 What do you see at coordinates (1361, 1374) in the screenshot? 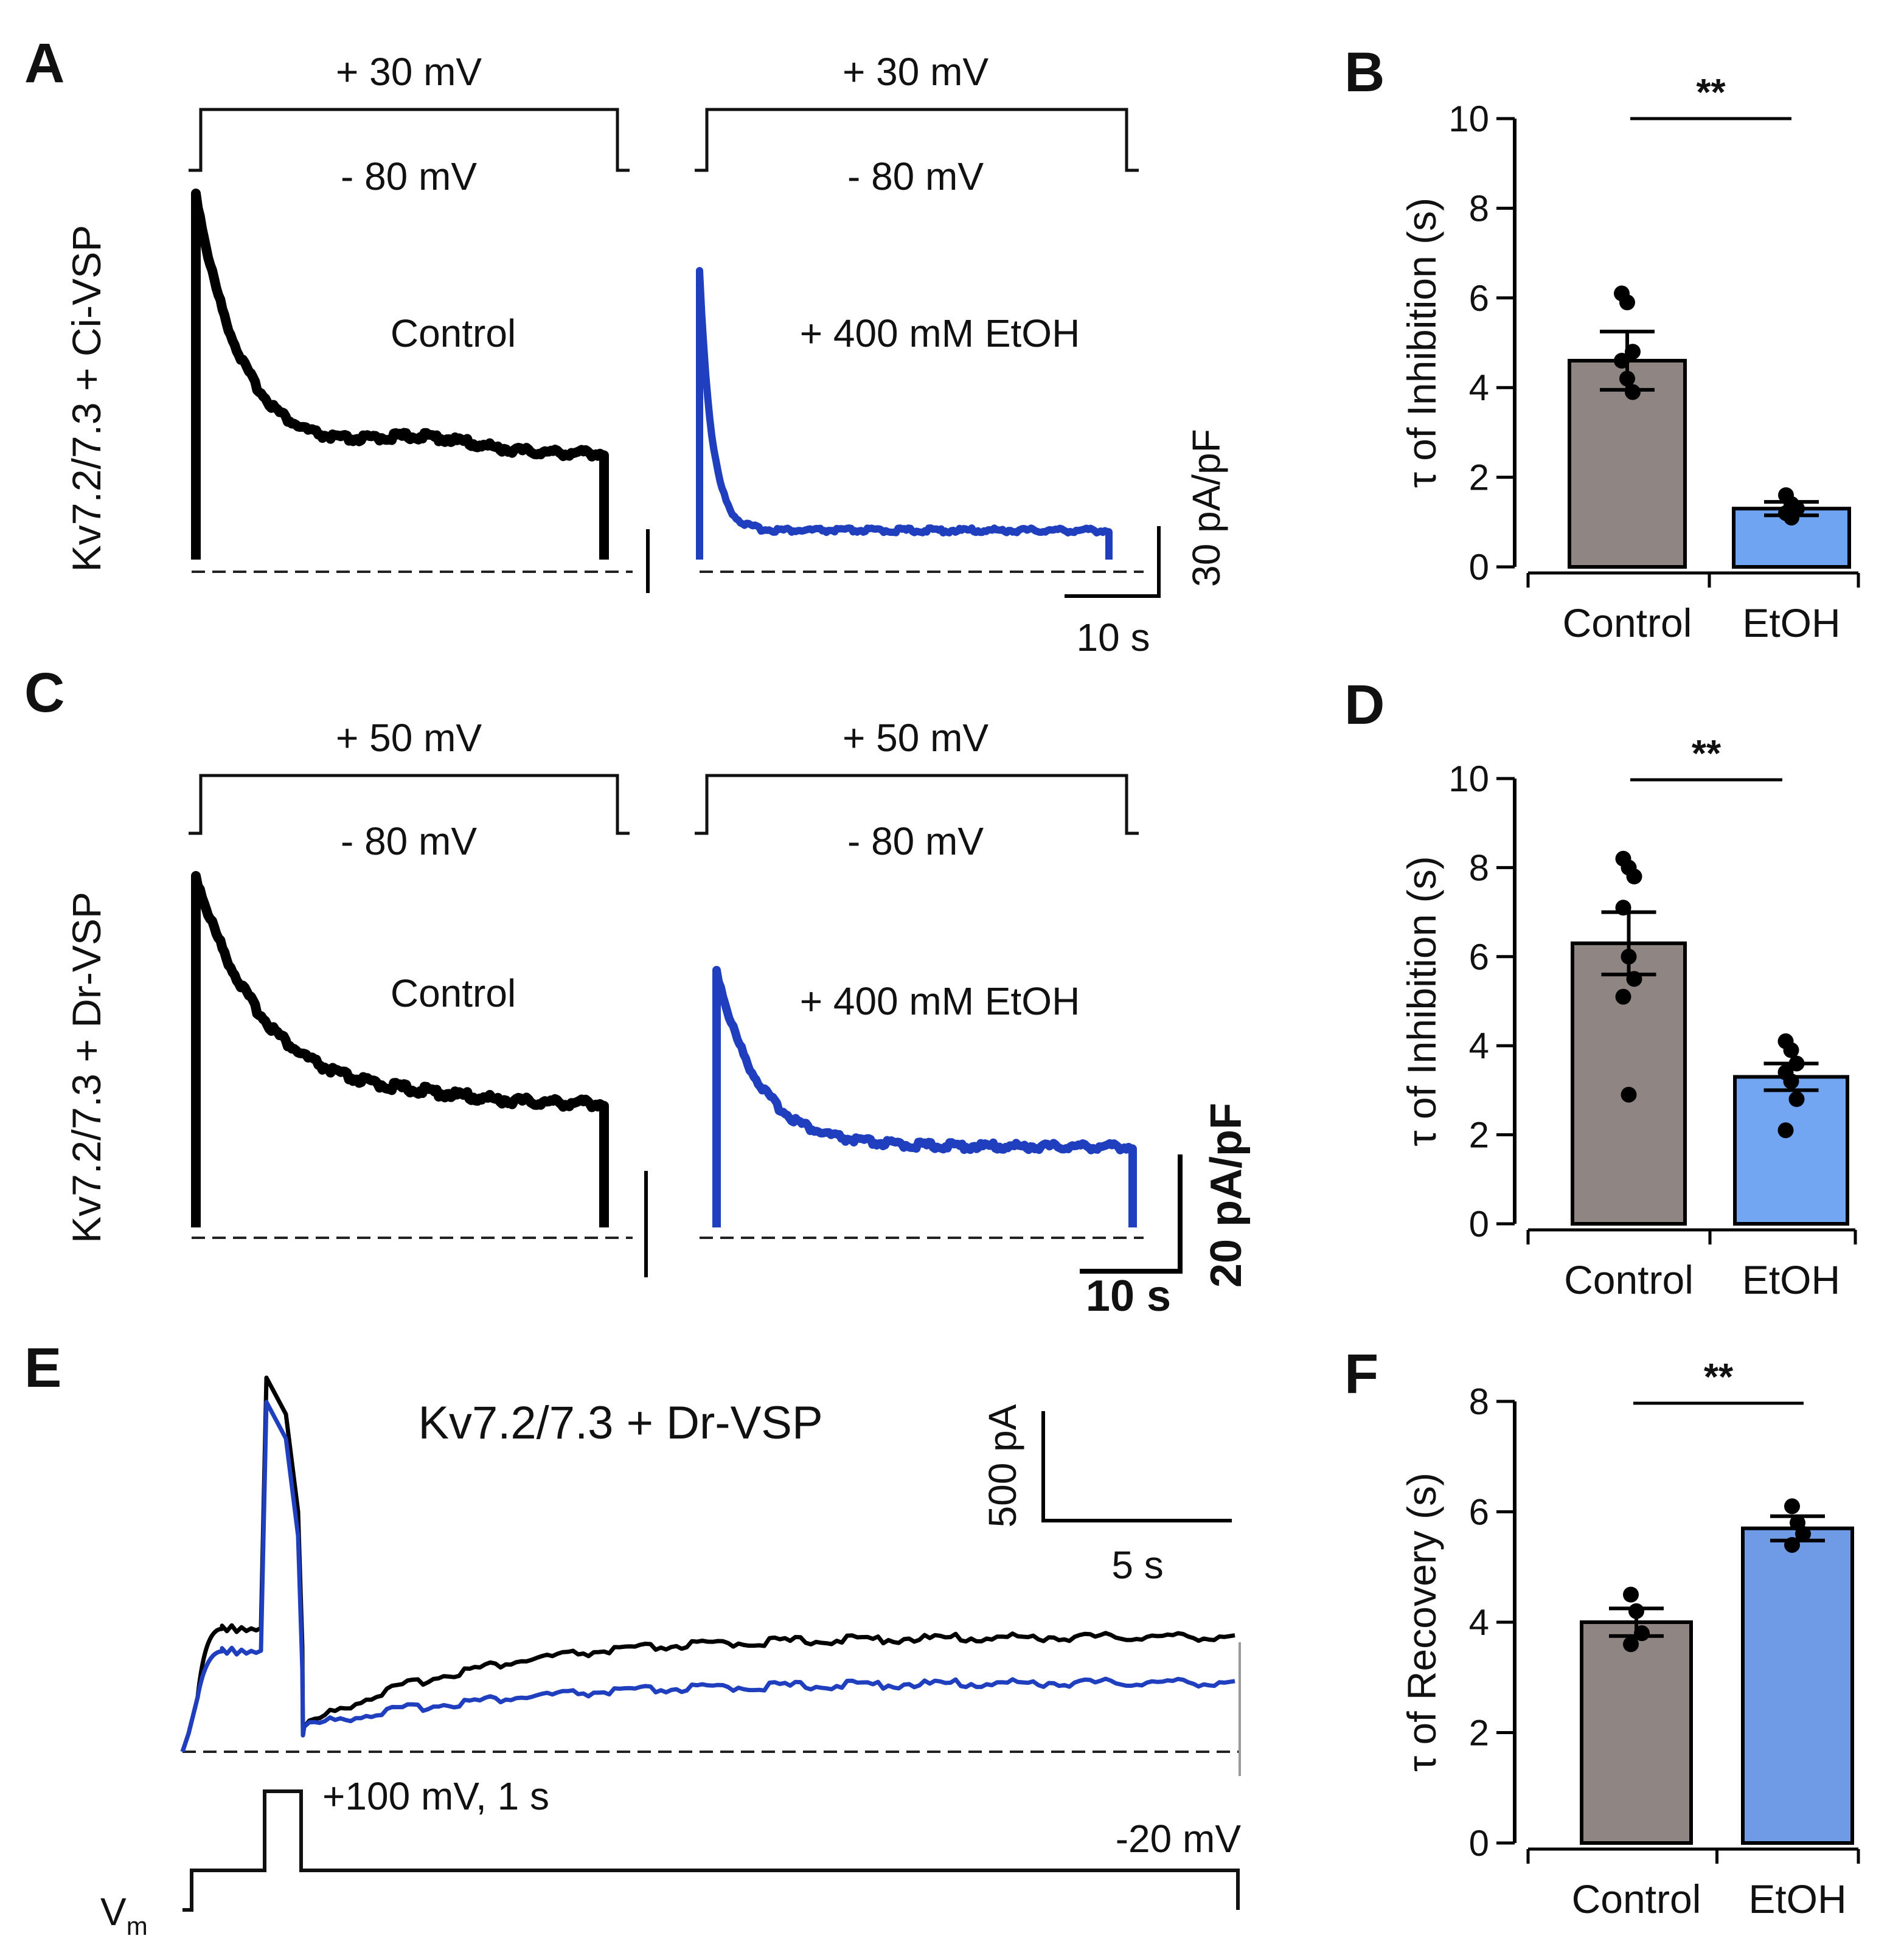
I see `panel-label-f: F` at bounding box center [1361, 1374].